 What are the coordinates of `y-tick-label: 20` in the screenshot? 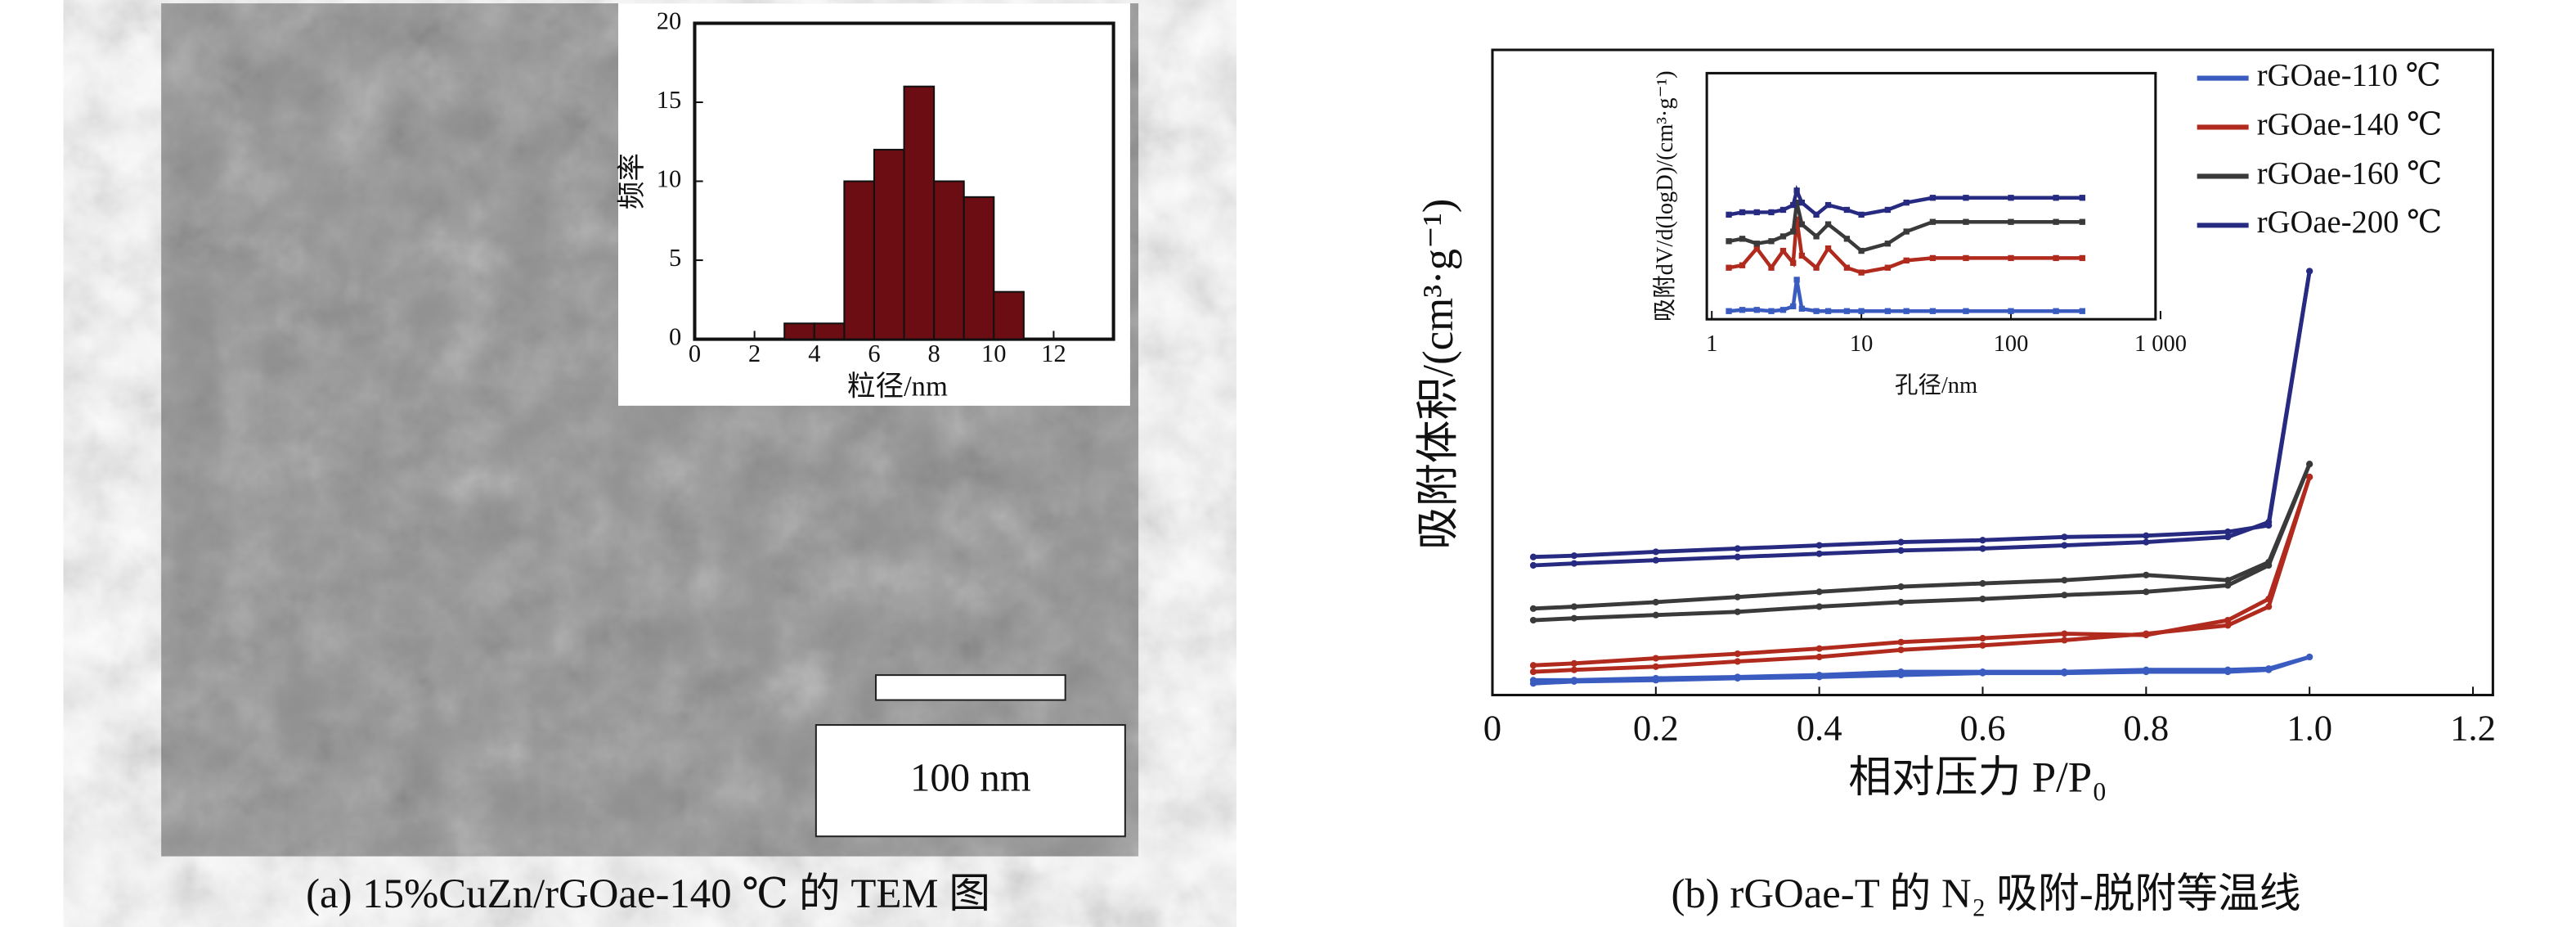 It's located at (669, 21).